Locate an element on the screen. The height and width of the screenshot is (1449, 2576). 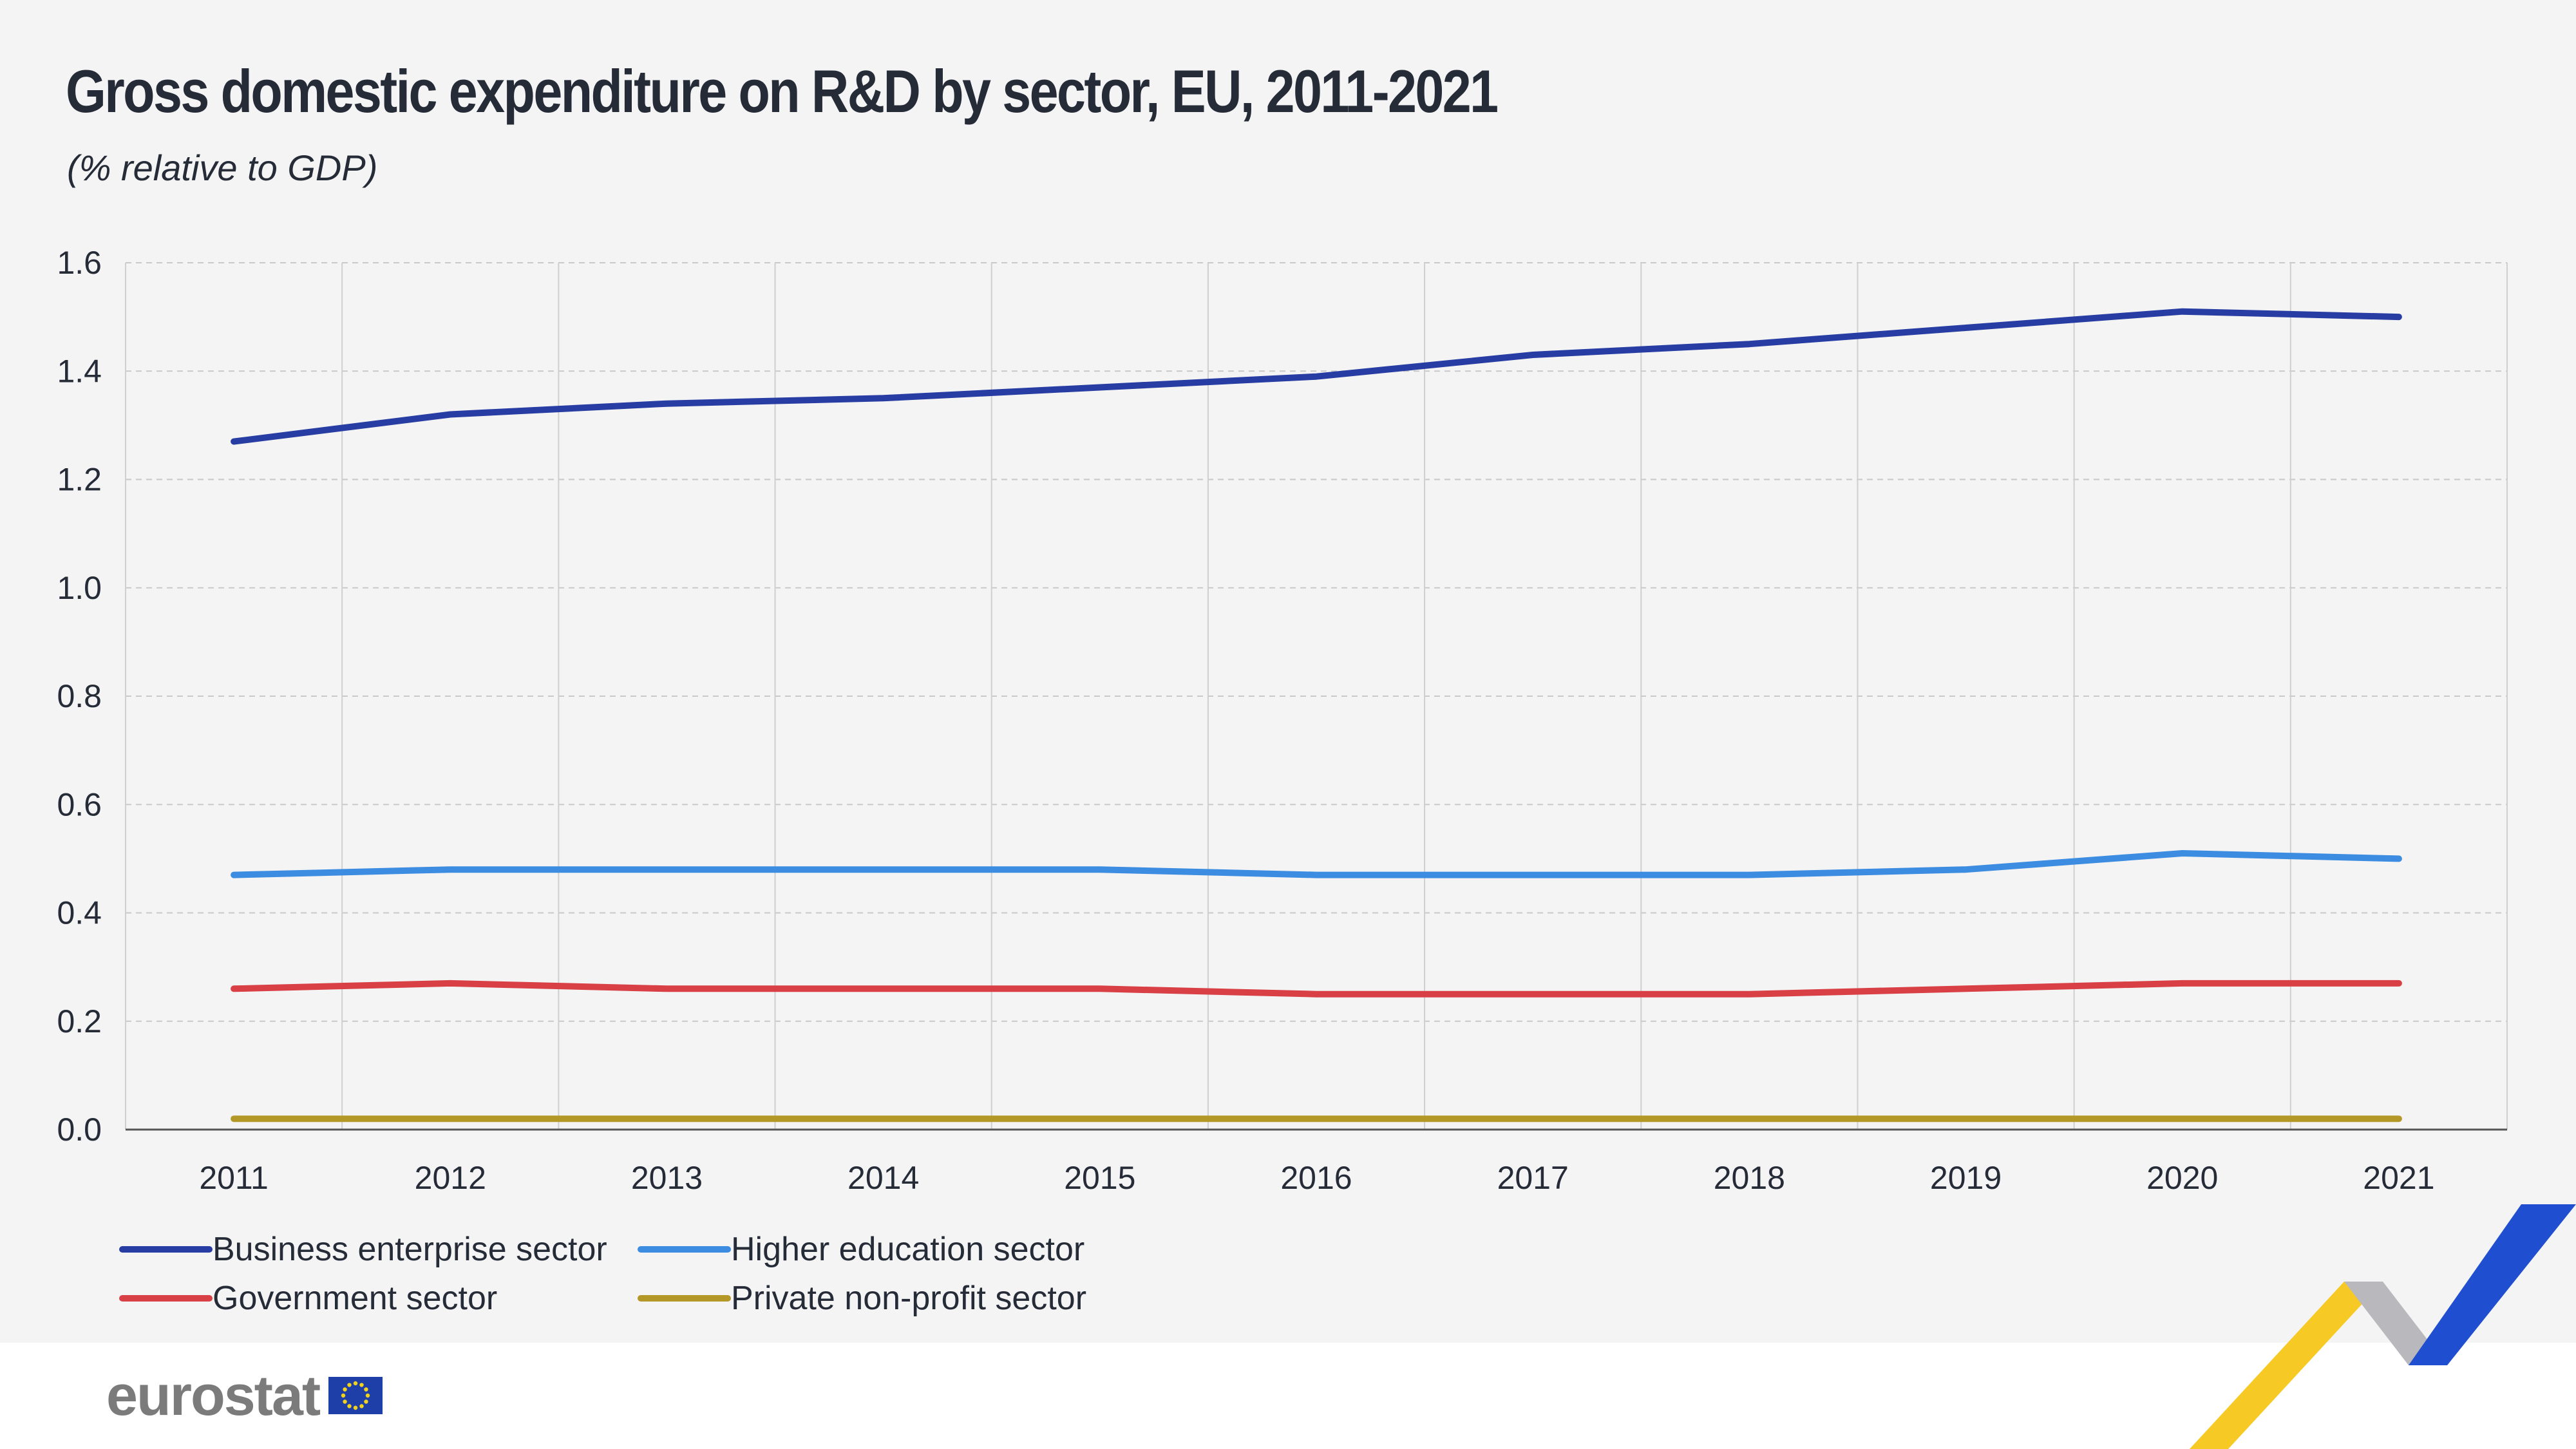
x-tick-label: 2018 is located at coordinates (1750, 1178).